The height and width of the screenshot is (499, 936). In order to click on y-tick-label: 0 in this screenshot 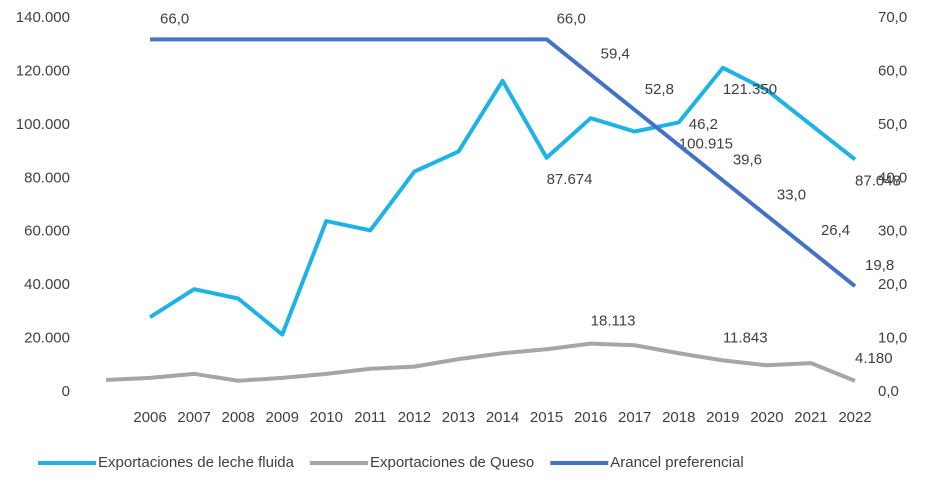, I will do `click(66, 391)`.